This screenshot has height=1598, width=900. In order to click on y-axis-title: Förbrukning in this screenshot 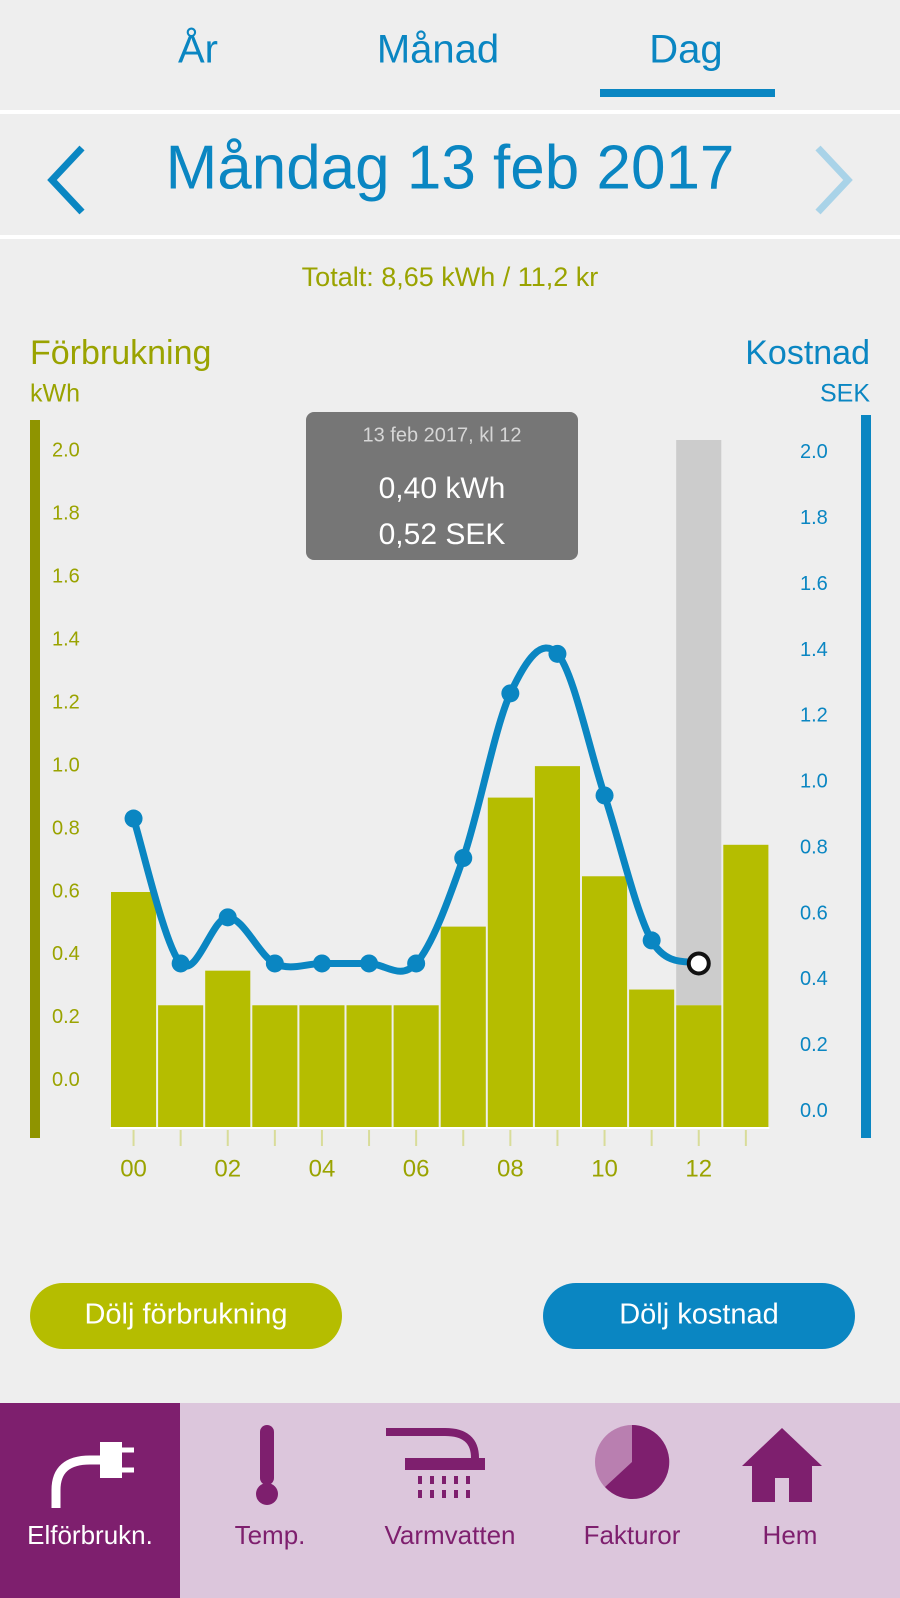, I will do `click(120, 353)`.